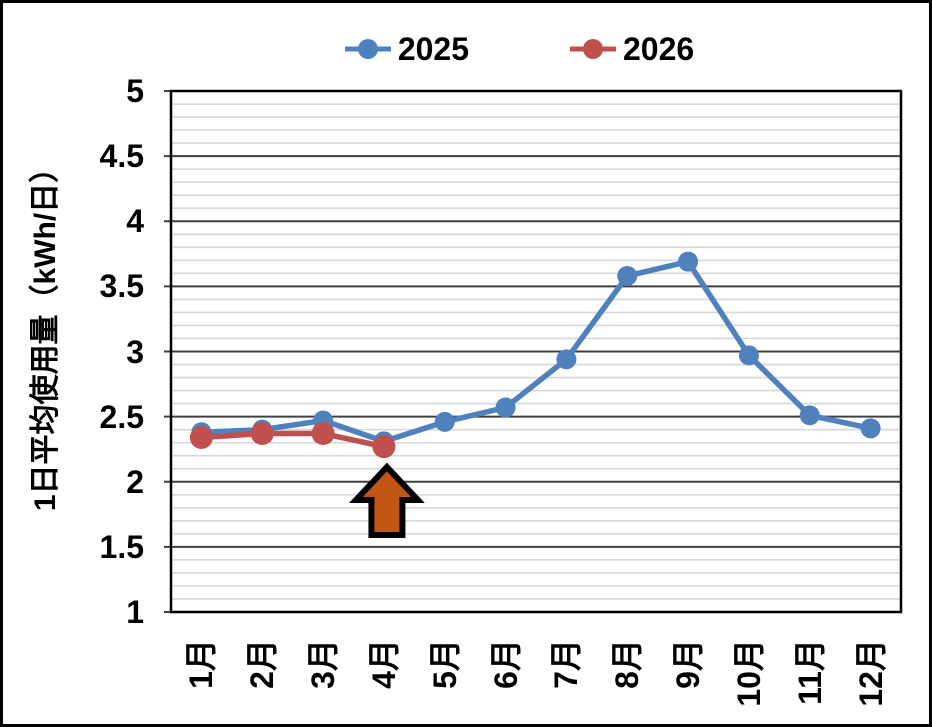 The image size is (932, 727). What do you see at coordinates (627, 664) in the screenshot?
I see `x-tick-label: 8月` at bounding box center [627, 664].